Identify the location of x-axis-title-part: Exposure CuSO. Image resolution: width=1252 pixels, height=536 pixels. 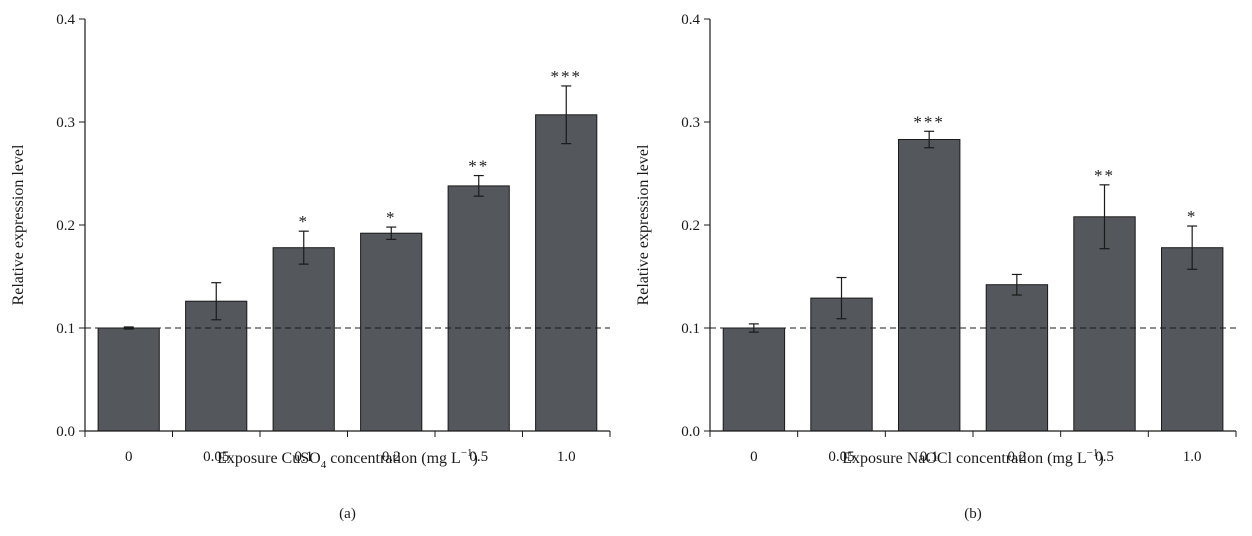
(269, 458).